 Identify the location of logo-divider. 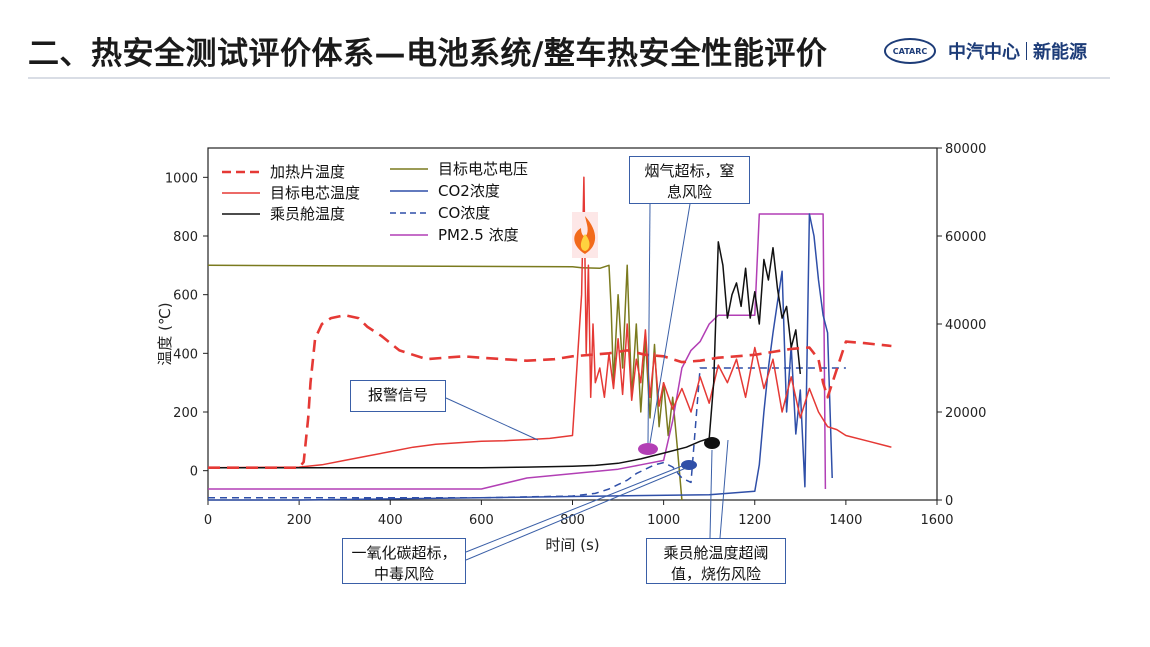
(1026, 51).